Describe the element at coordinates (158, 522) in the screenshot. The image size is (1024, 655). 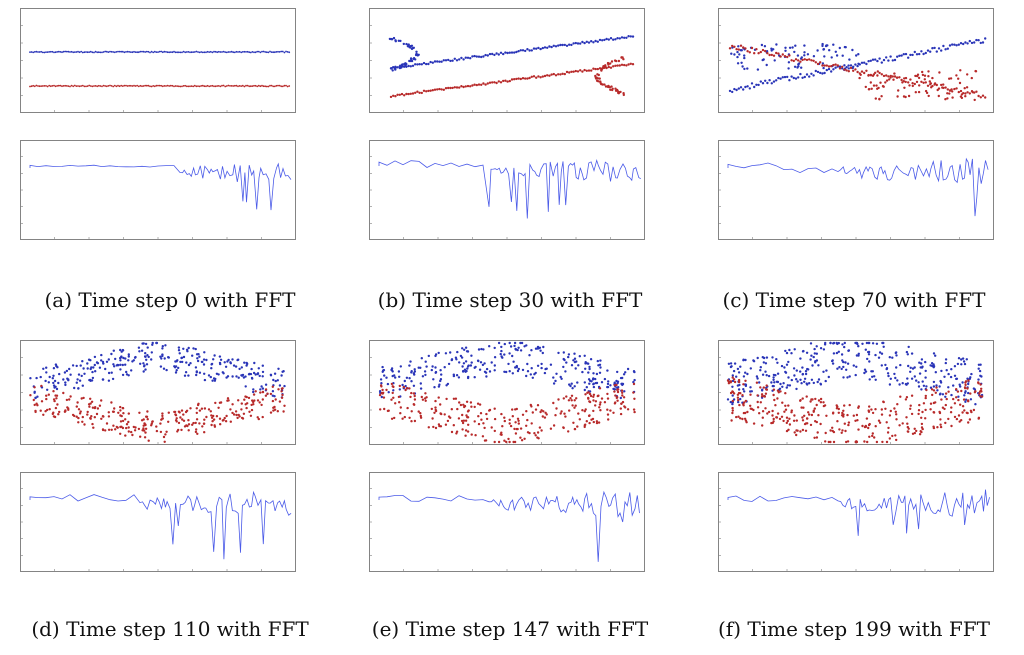
I see `fft-plot-d` at that location.